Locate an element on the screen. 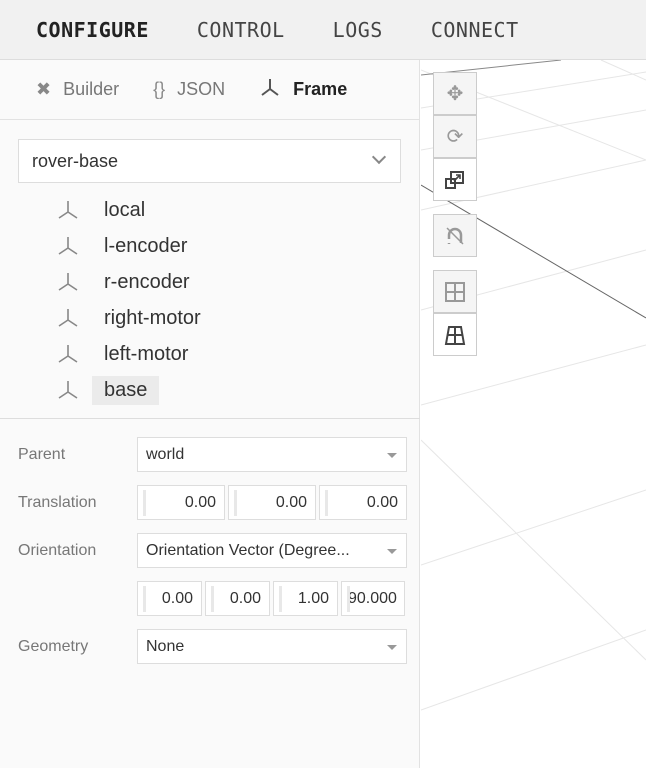 This screenshot has height=768, width=646. frame-tree-item: right-motor is located at coordinates (134, 318).